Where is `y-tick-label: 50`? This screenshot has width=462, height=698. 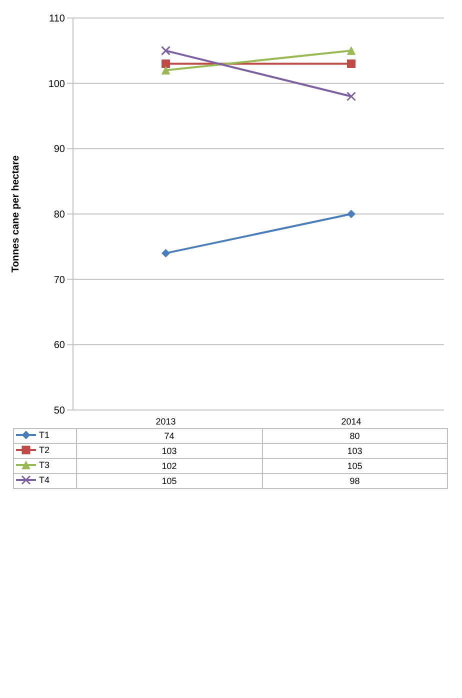
y-tick-label: 50 is located at coordinates (60, 411).